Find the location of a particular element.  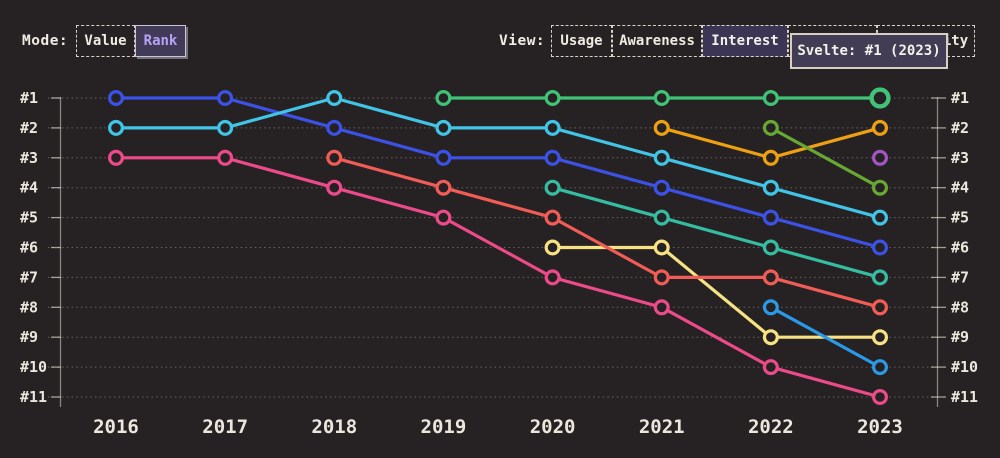

marker-Svelte-2021 is located at coordinates (661, 97).